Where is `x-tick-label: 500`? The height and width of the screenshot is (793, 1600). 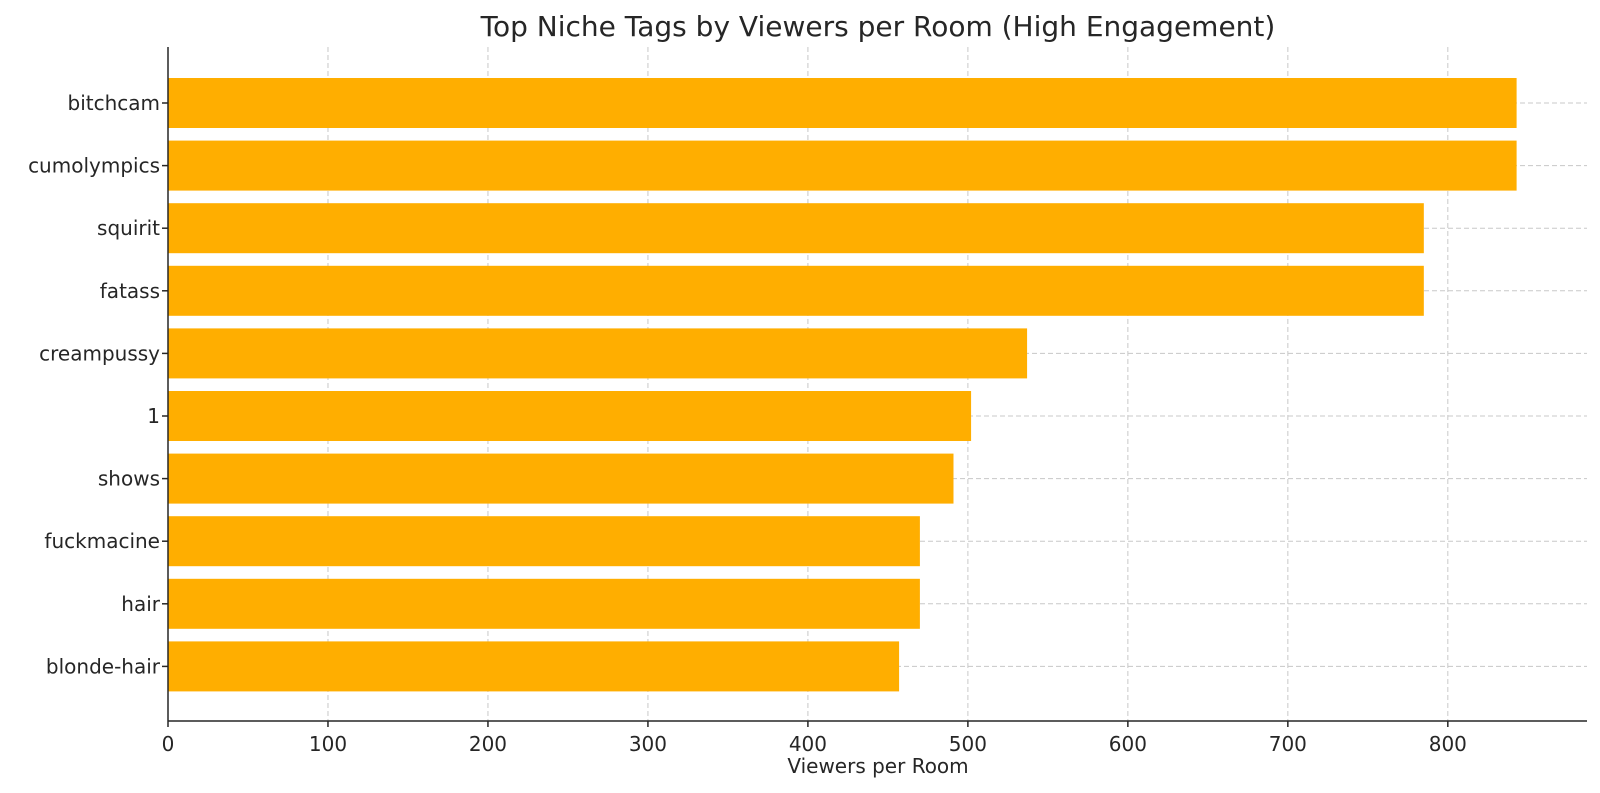
x-tick-label: 500 is located at coordinates (968, 744).